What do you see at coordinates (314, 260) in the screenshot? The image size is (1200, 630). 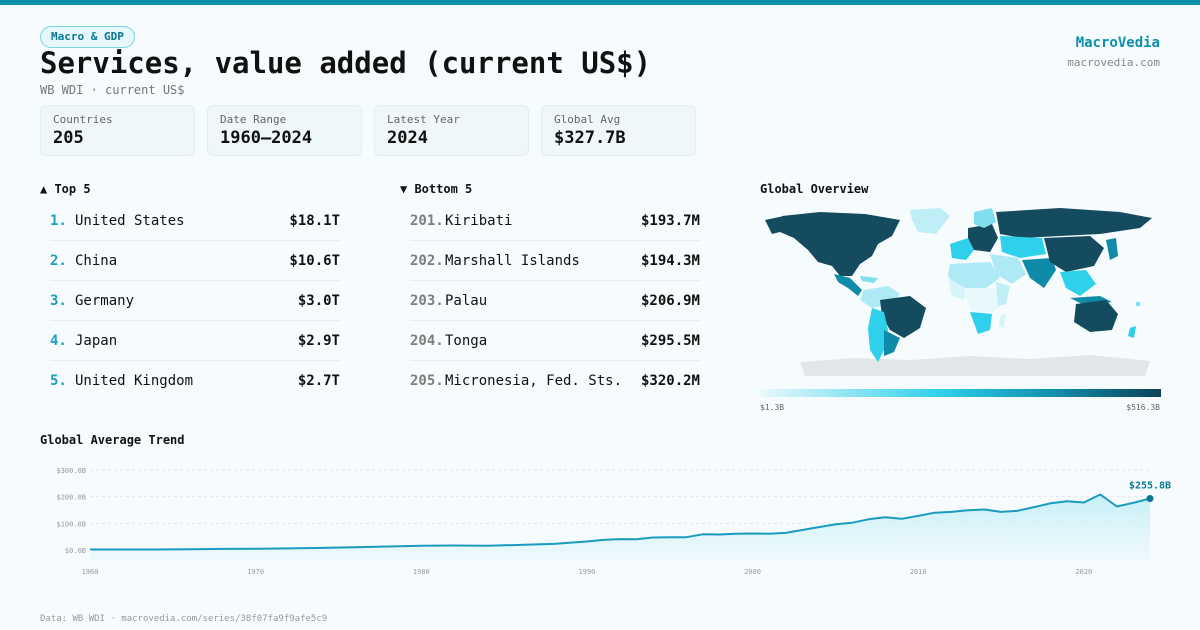 I see `country-value: $10.6T` at bounding box center [314, 260].